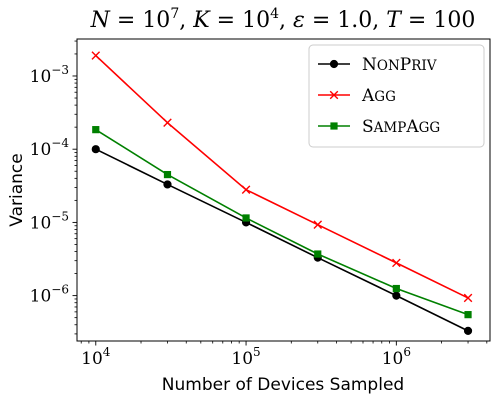  What do you see at coordinates (100, 20) in the screenshot?
I see `title-n: N` at bounding box center [100, 20].